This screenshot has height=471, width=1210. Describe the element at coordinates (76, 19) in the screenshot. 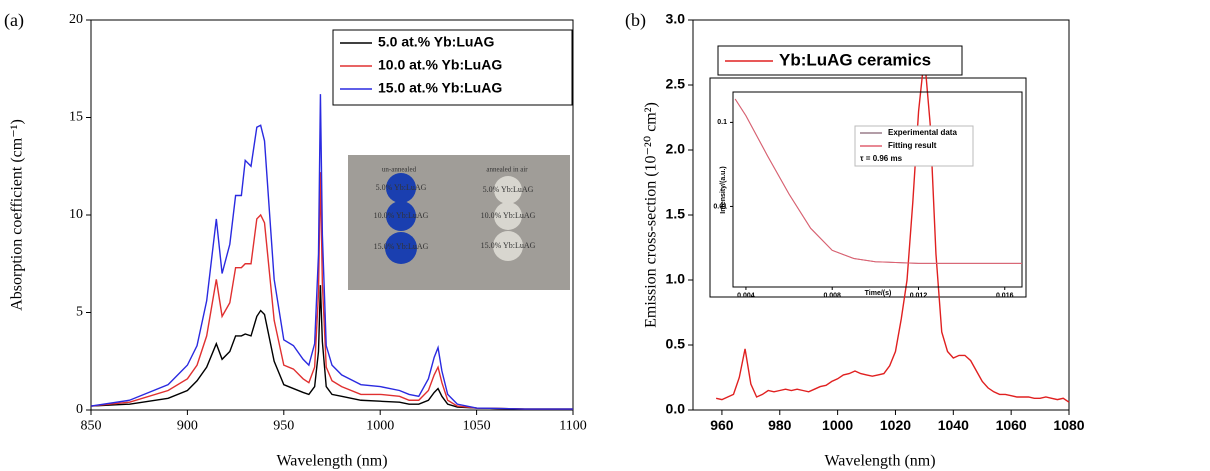

I see `y-tick-label: 20` at that location.